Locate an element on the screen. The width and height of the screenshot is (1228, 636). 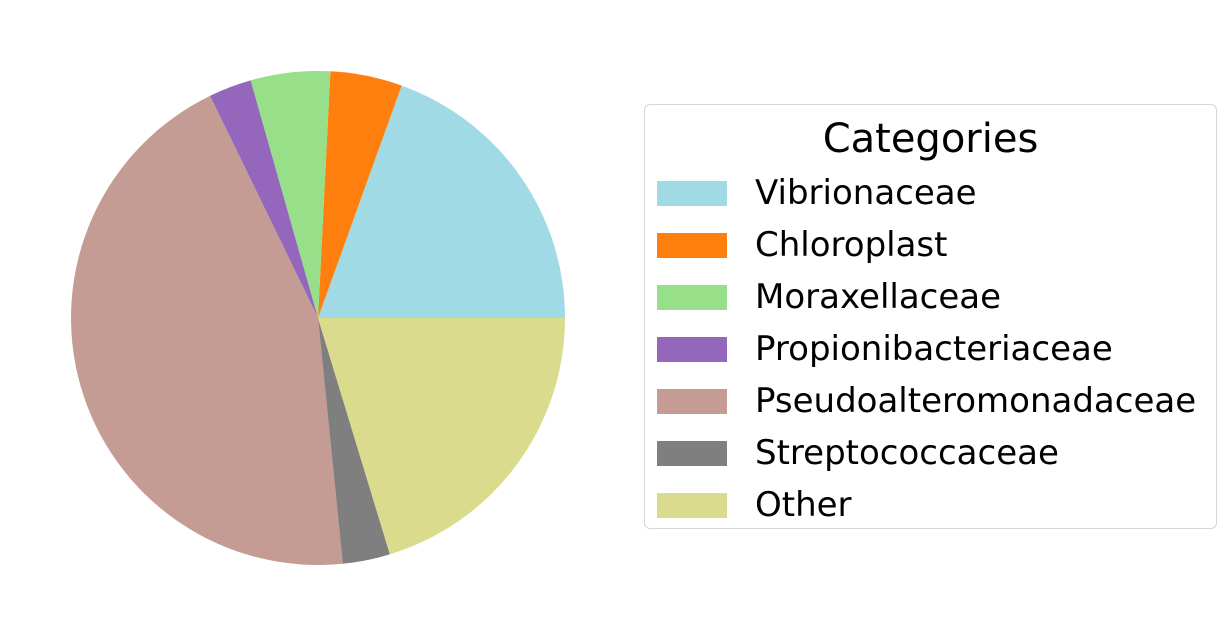
legend-item-chloroplast: Chloroplast is located at coordinates (926, 245).